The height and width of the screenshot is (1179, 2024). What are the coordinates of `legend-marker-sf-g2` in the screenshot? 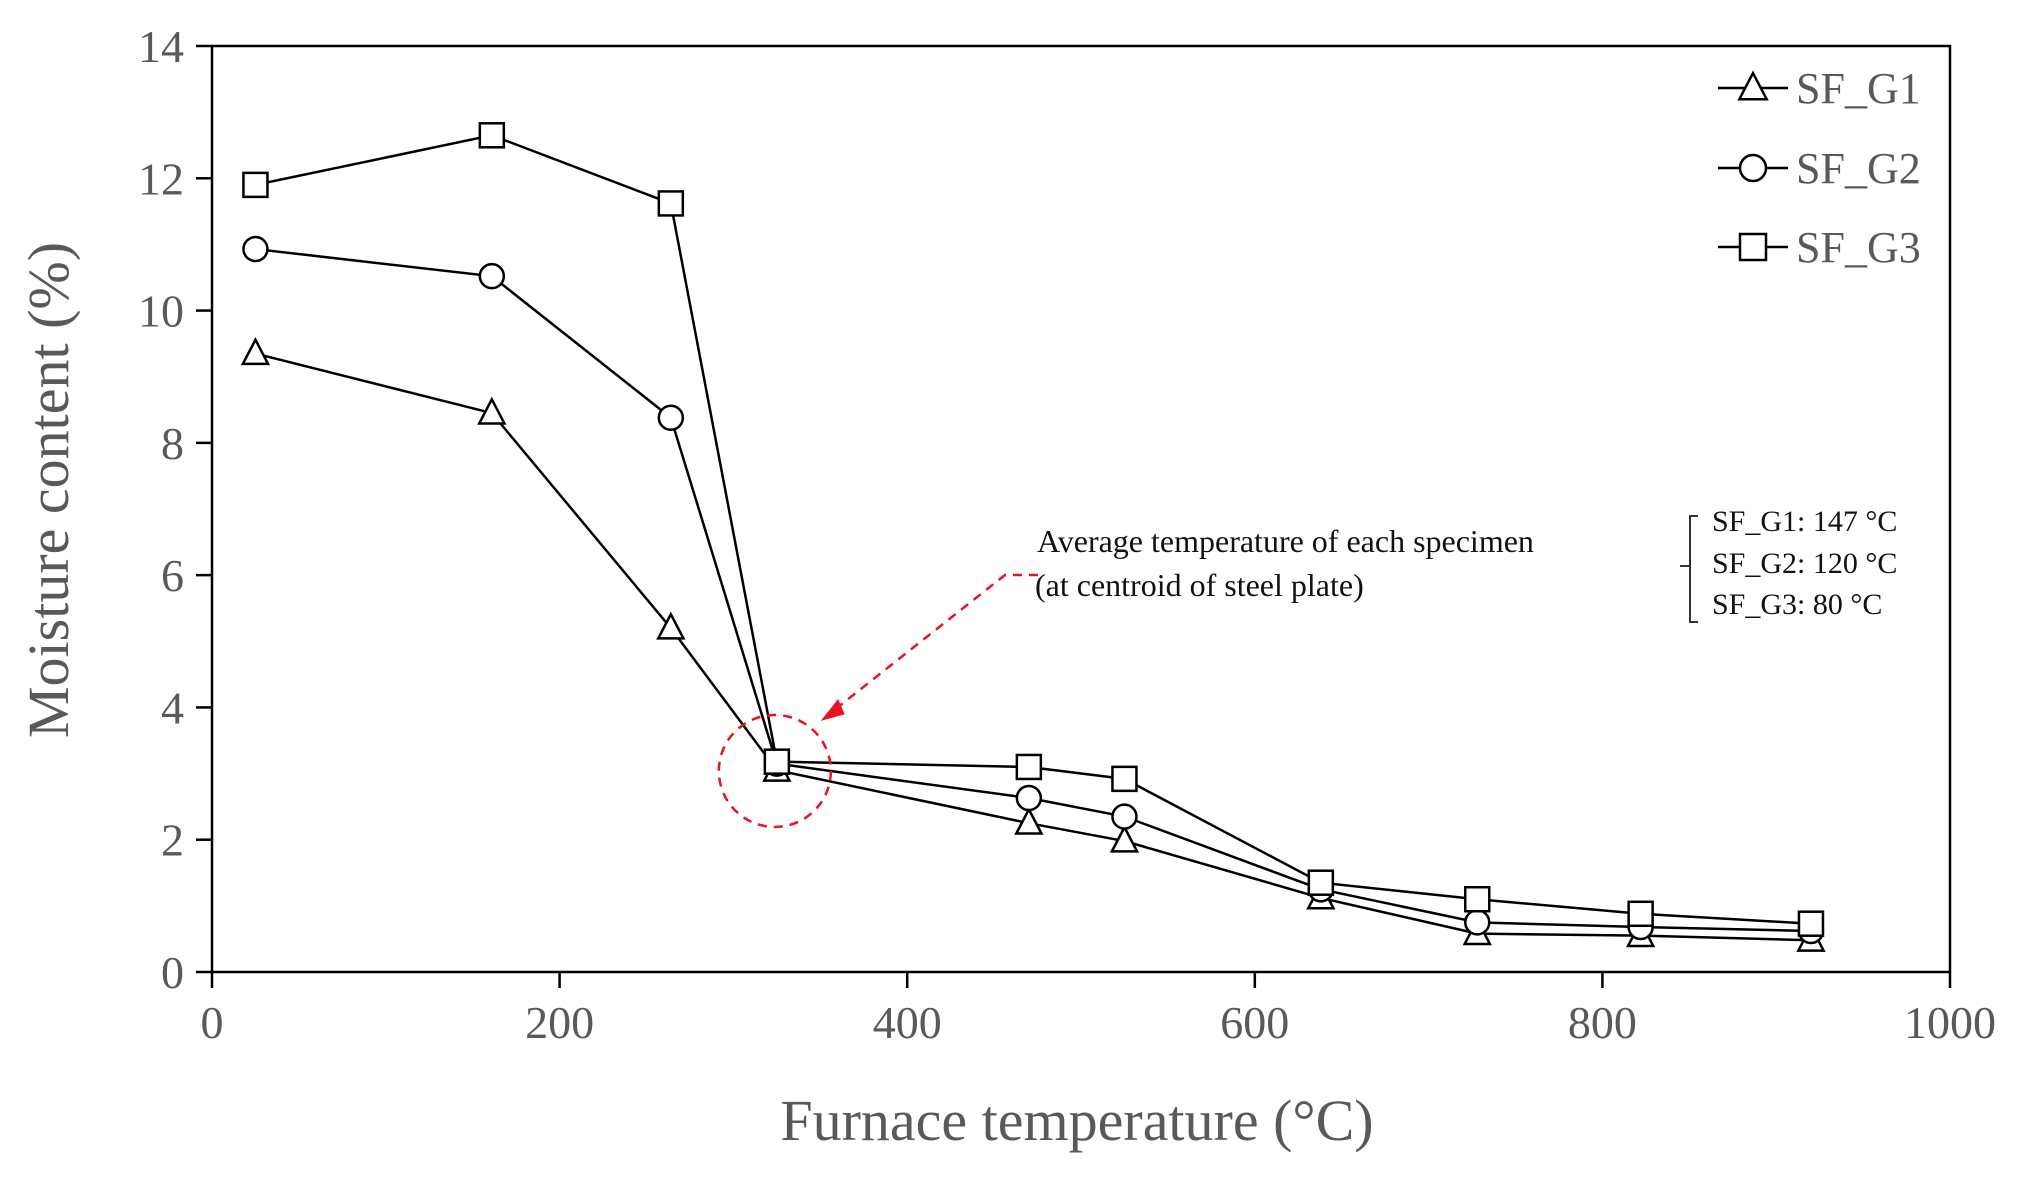 It's located at (1753, 168).